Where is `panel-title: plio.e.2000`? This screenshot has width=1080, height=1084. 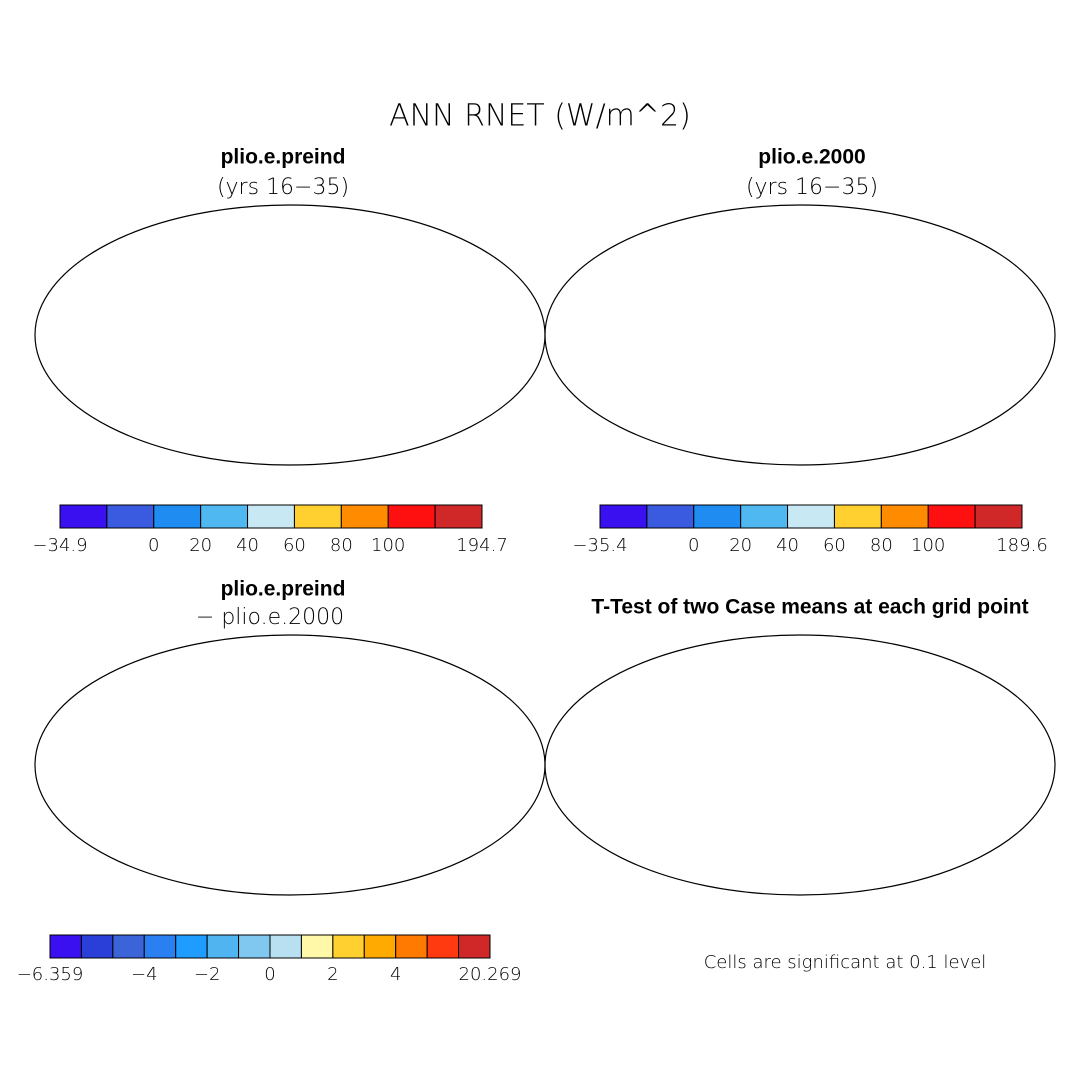
panel-title: plio.e.2000 is located at coordinates (811, 157).